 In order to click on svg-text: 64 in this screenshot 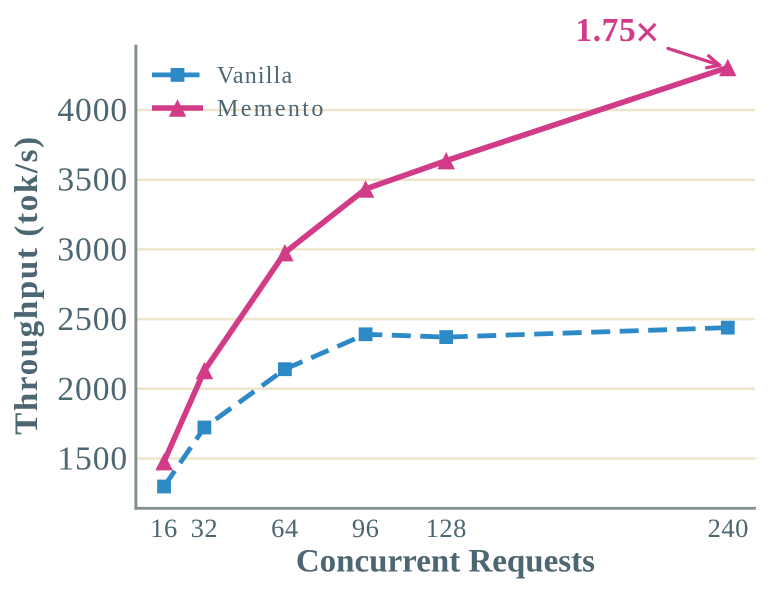, I will do `click(285, 528)`.